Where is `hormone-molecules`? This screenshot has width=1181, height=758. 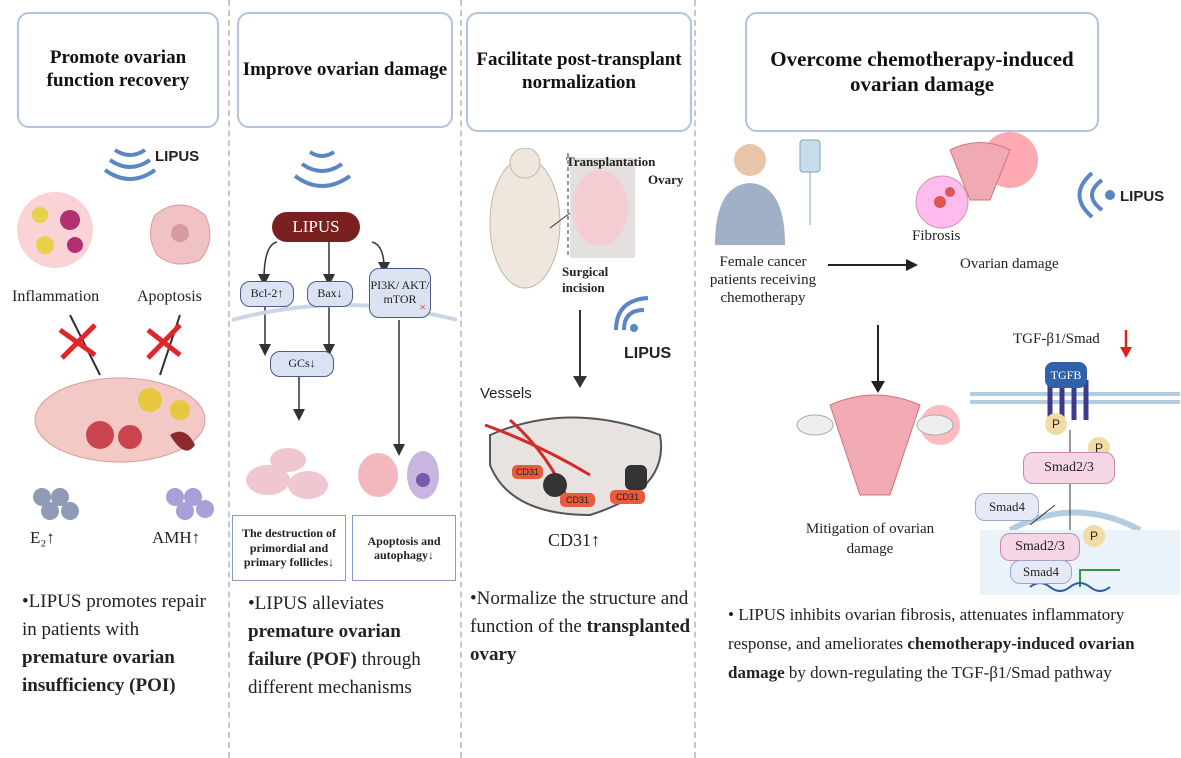
hormone-molecules is located at coordinates (123, 504).